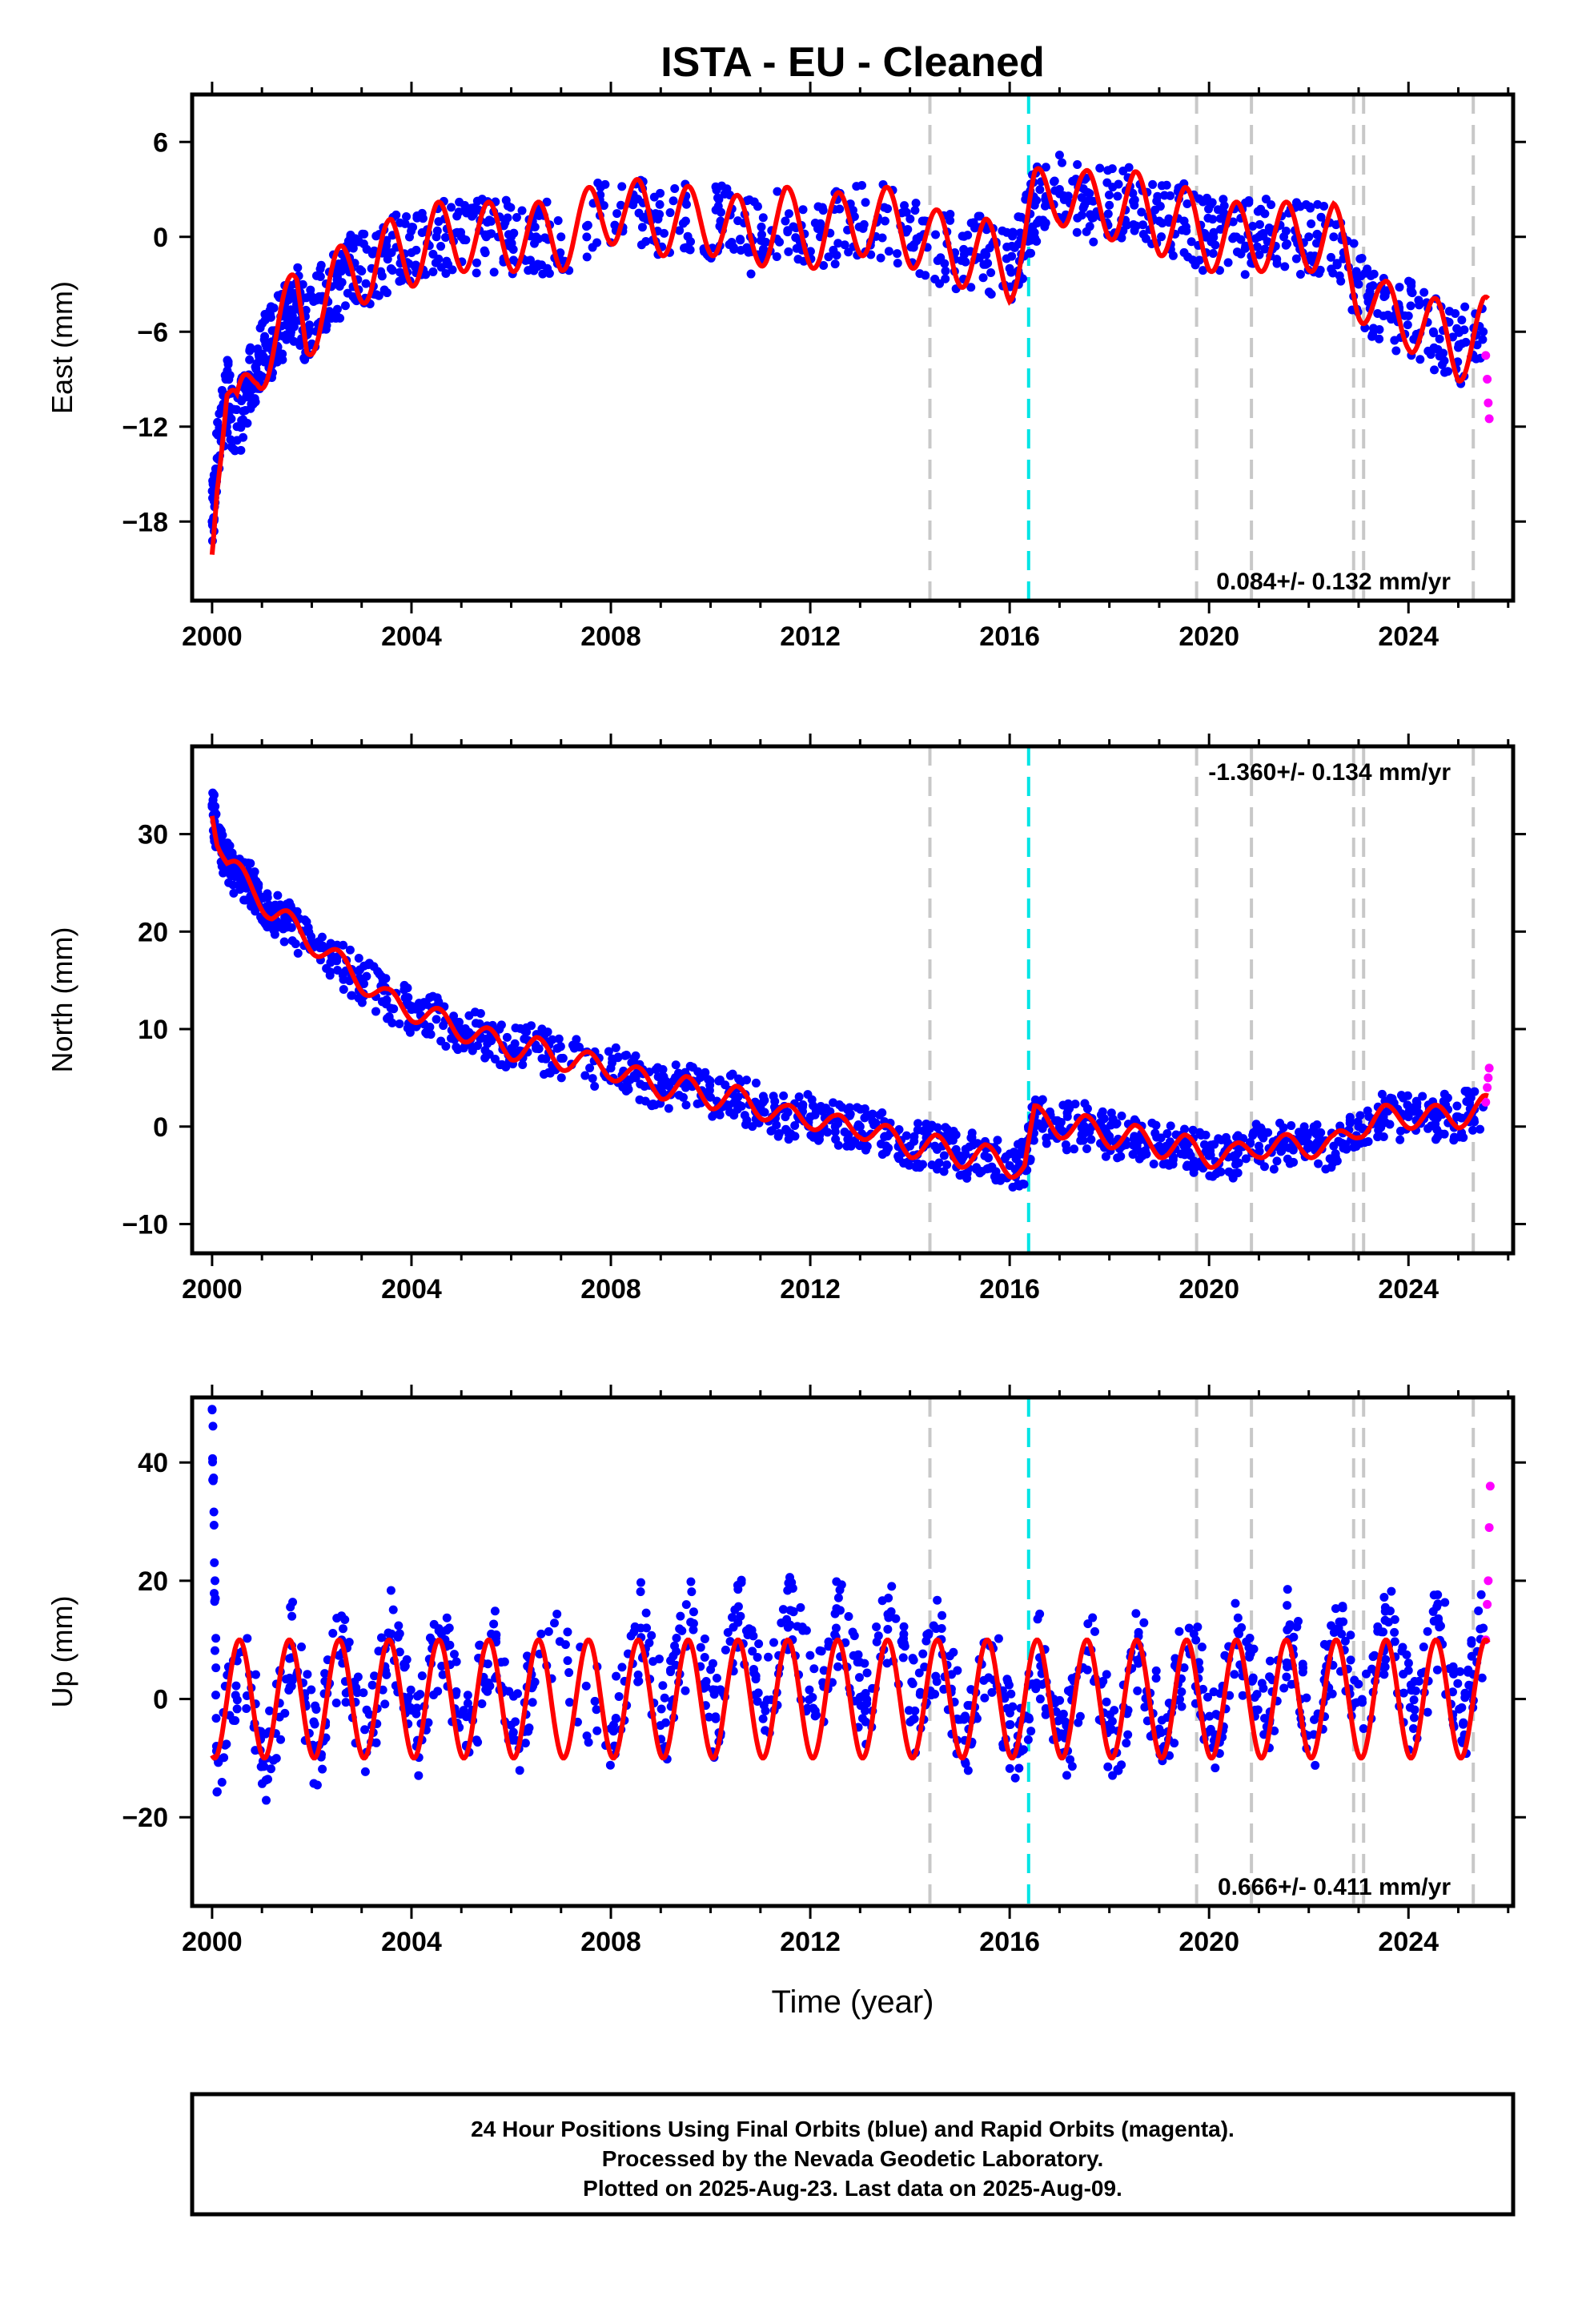  I want to click on x-tick-label: 2004, so click(412, 1942).